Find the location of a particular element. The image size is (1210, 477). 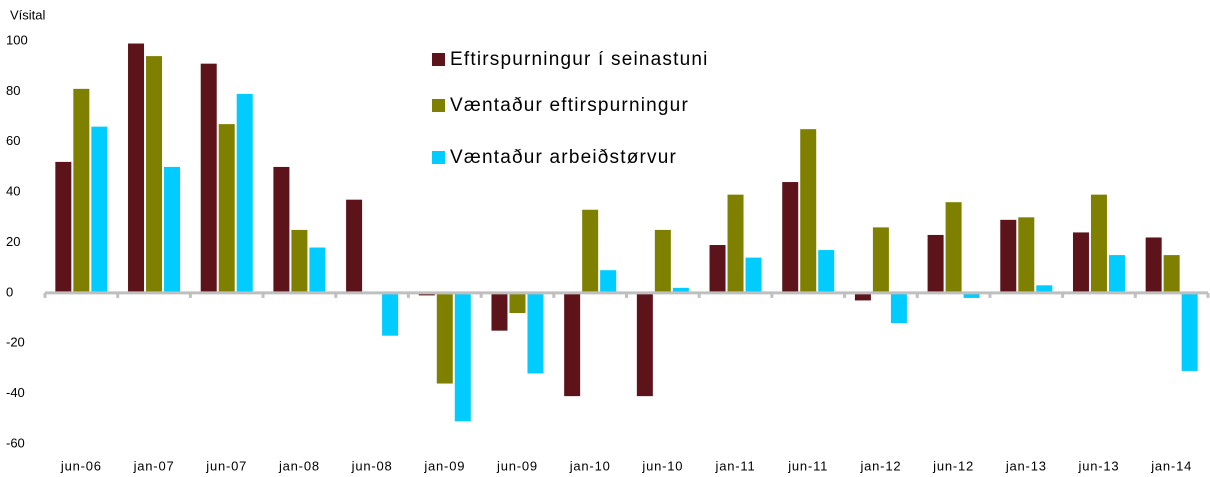

y-tick-label: -40 is located at coordinates (15, 392).